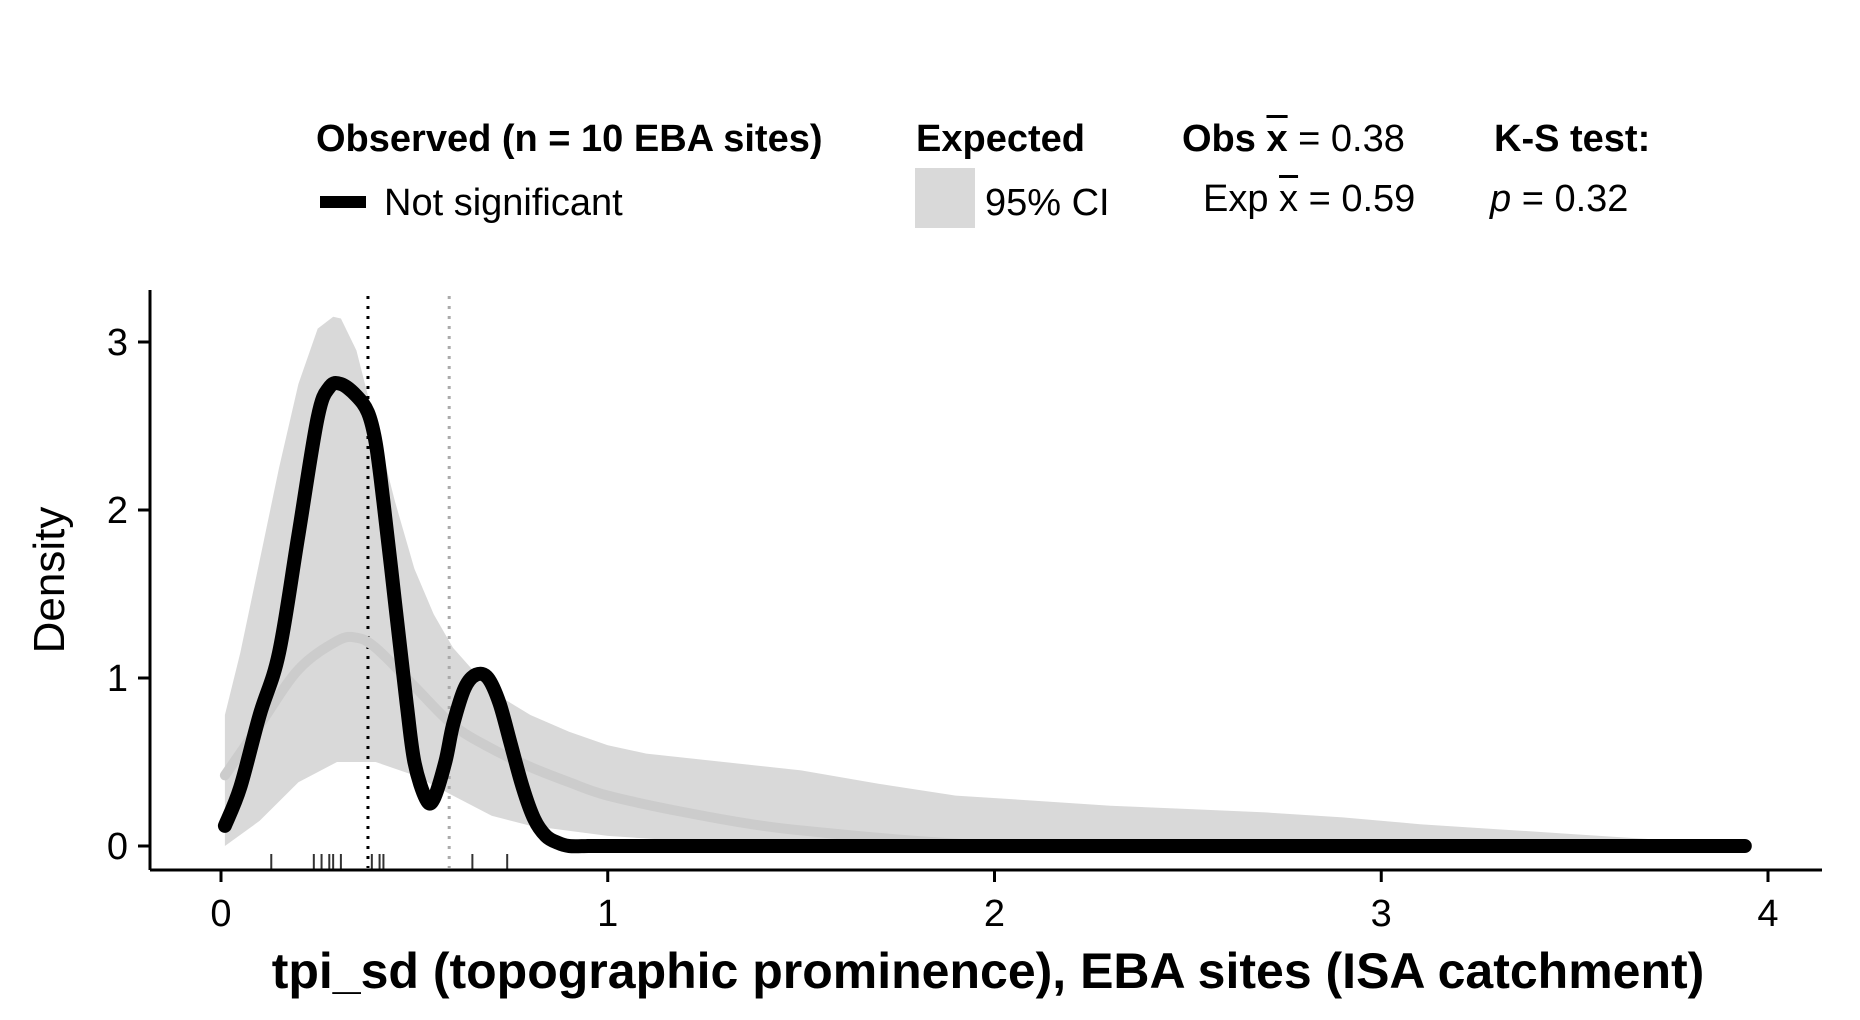 This screenshot has width=1860, height=1020. Describe the element at coordinates (609, 741) in the screenshot. I see `expected-mean-line` at that location.